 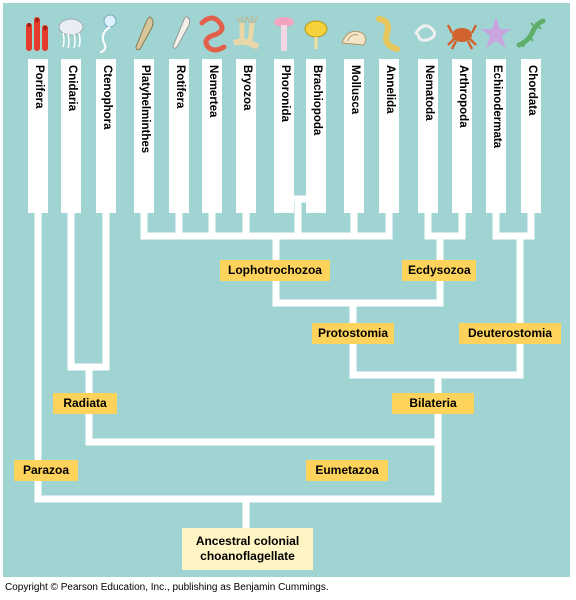 I want to click on flatworm-icon, so click(x=144, y=33).